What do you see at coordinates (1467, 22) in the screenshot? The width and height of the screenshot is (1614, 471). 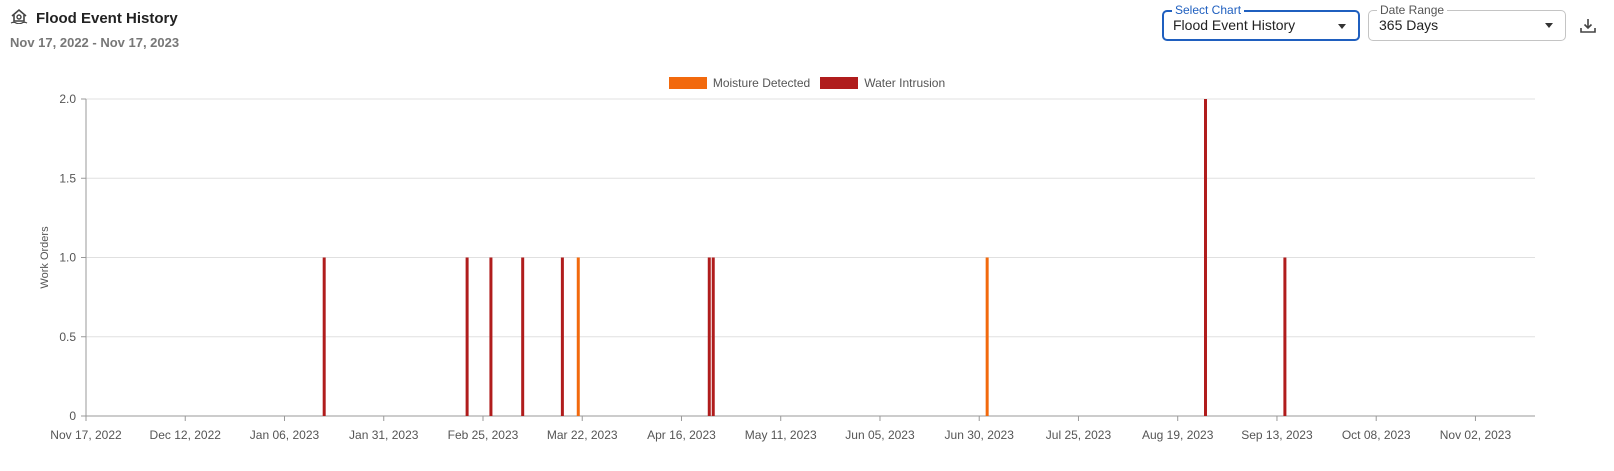 I see `date-range-dropdown: Date Range 365 Days` at bounding box center [1467, 22].